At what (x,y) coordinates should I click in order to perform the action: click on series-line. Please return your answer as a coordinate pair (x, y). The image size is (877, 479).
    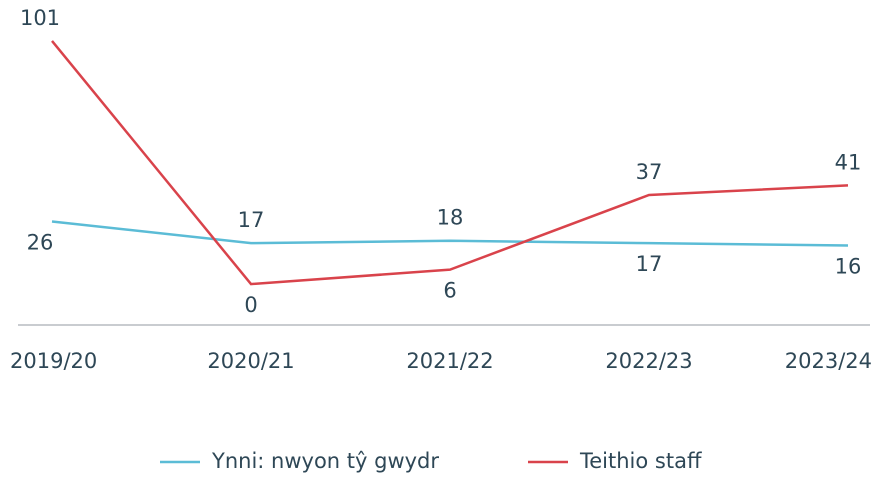
    Looking at the image, I should click on (450, 233).